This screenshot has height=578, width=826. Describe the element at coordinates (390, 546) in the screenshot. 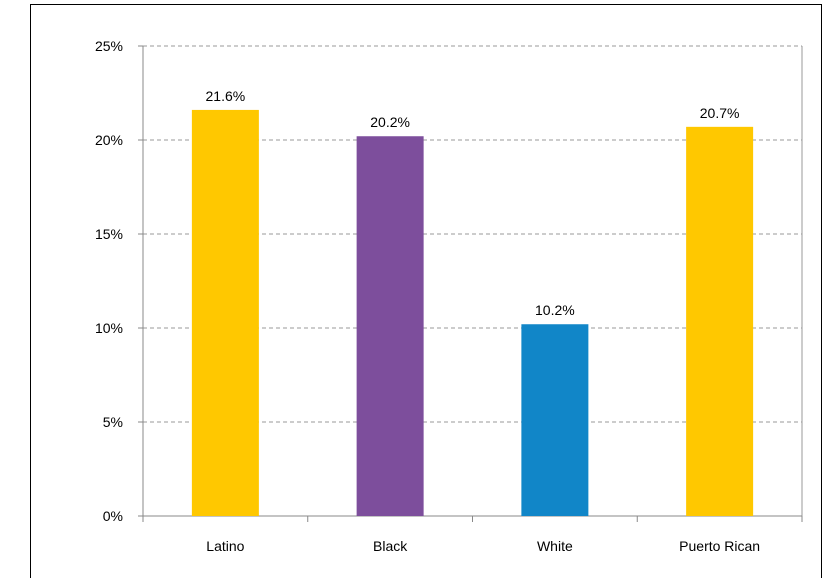

I see `x-tick-label: Black` at that location.